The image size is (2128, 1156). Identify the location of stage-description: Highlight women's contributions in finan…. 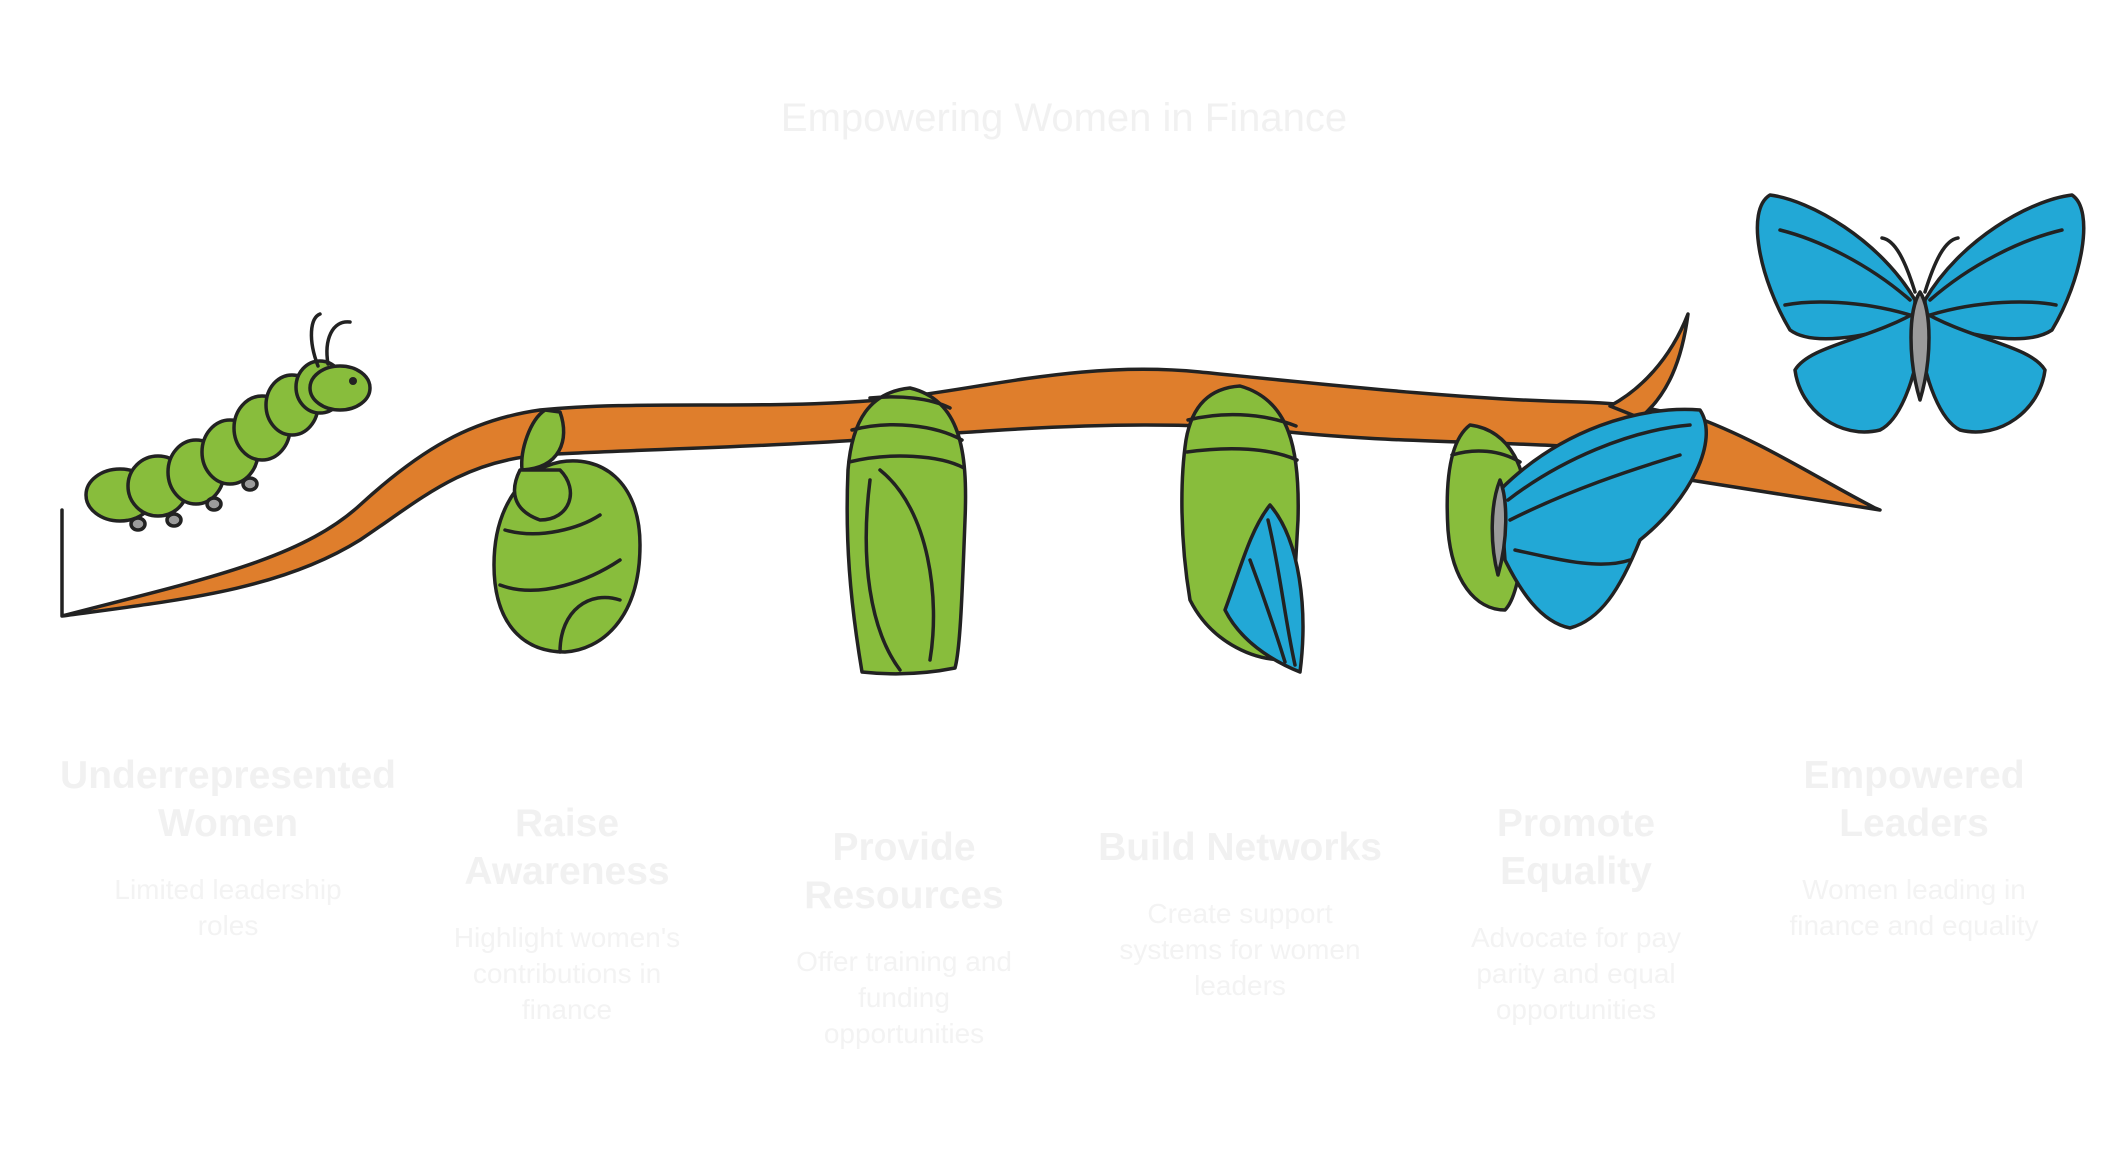
(567, 973).